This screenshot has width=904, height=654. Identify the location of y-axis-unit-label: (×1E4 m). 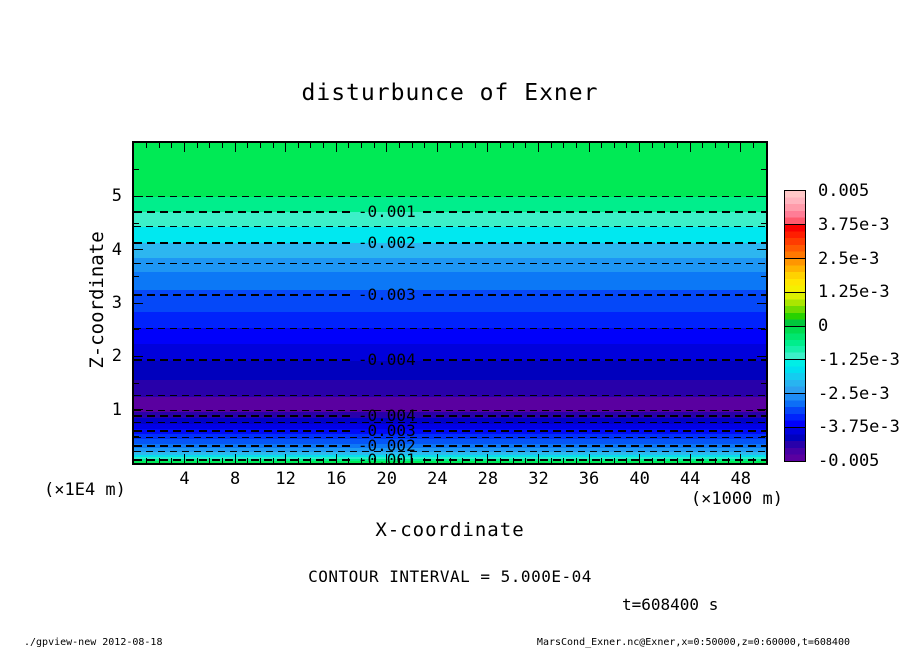
(85, 490).